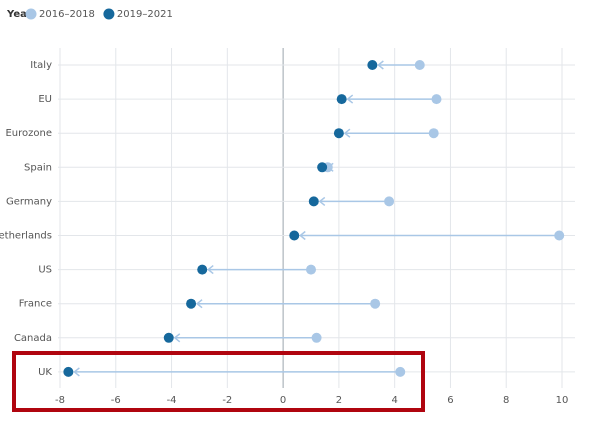 This screenshot has width=600, height=422. Describe the element at coordinates (145, 14) in the screenshot. I see `legend-label: 2019–2021` at that location.